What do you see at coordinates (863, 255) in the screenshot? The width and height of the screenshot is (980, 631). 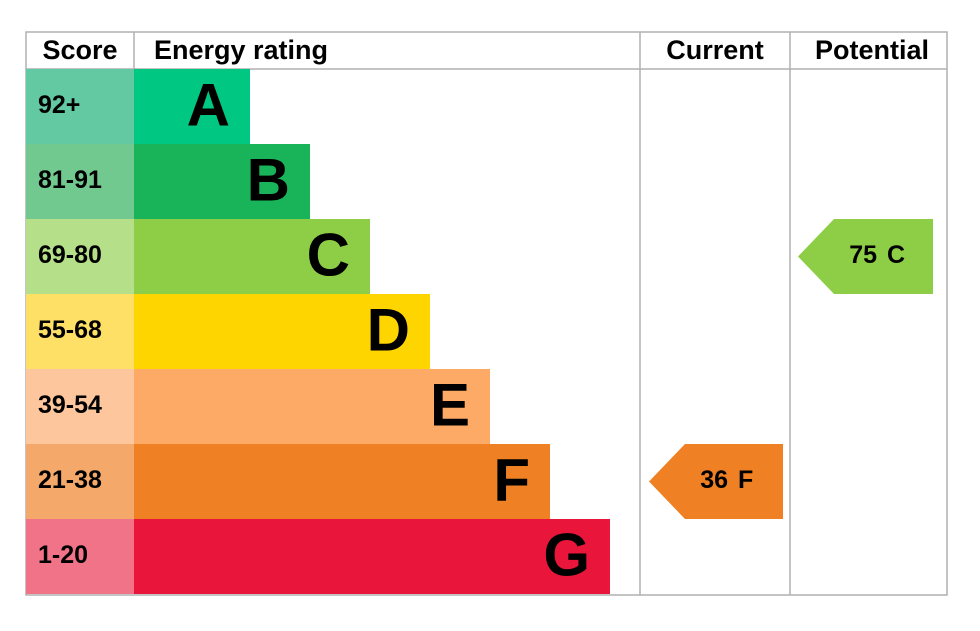 I see `potential-value: 75` at bounding box center [863, 255].